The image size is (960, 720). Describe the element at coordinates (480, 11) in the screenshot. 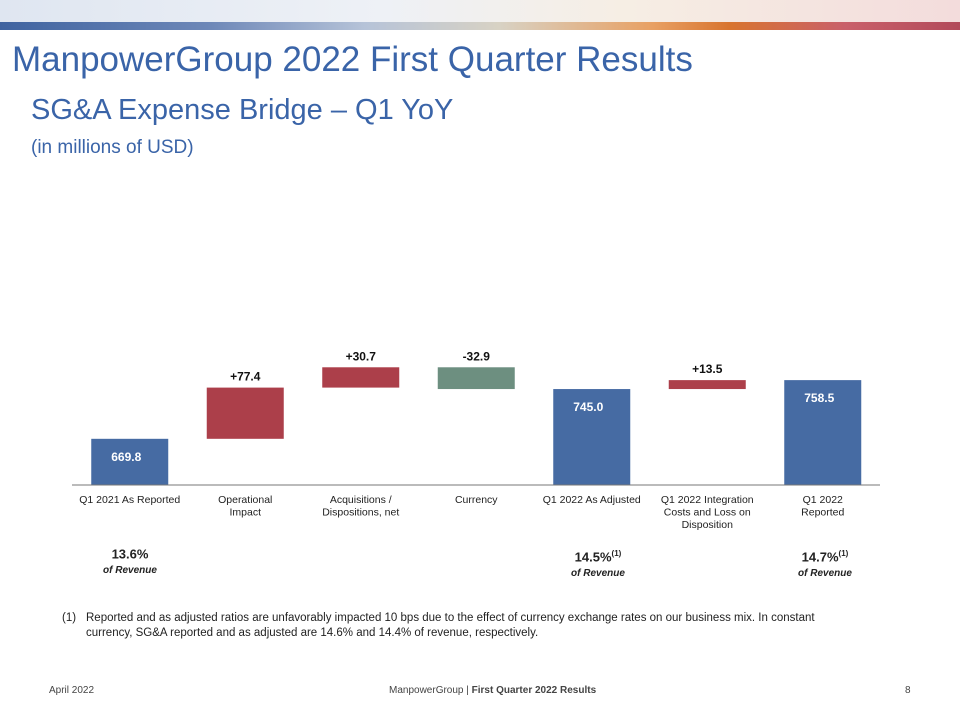

I see `header-light-band` at that location.